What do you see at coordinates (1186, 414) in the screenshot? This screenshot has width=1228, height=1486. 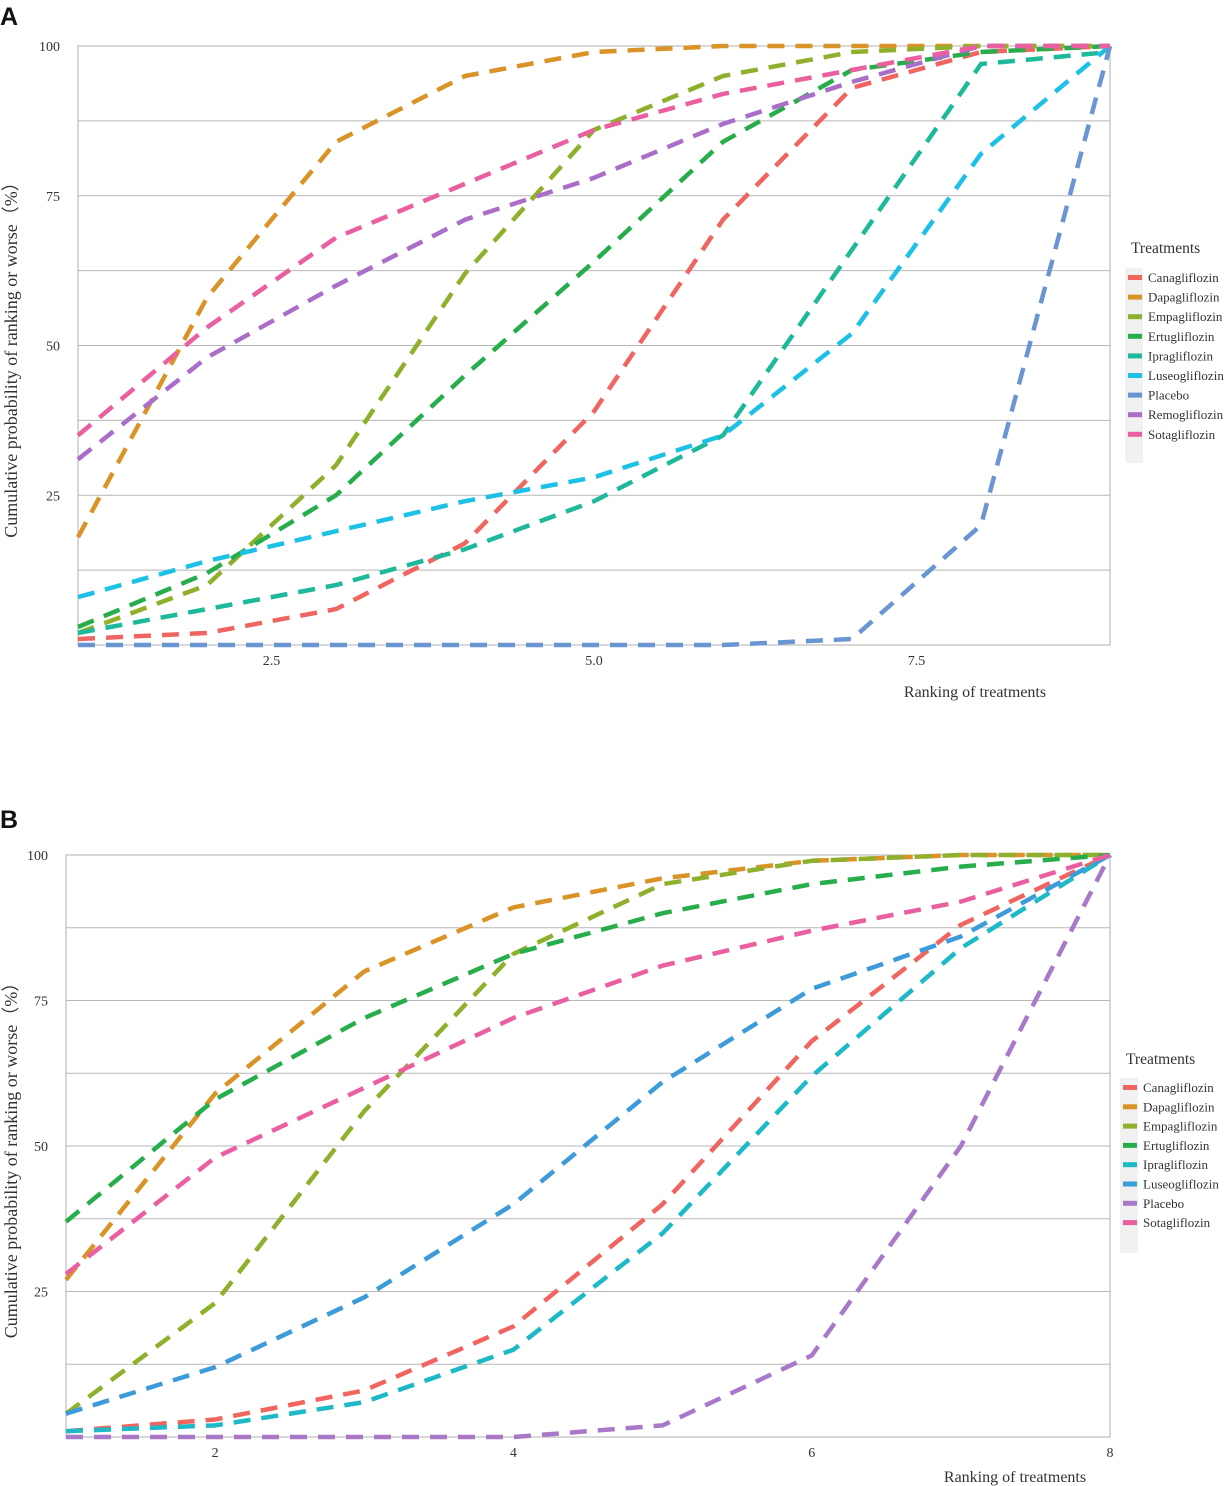 I see `legend-label: Remogliflozin` at bounding box center [1186, 414].